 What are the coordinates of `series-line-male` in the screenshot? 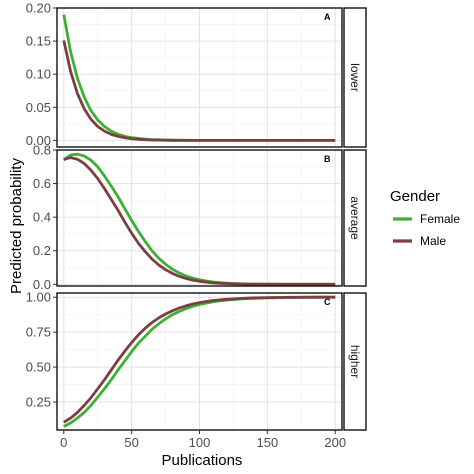 It's located at (199, 91).